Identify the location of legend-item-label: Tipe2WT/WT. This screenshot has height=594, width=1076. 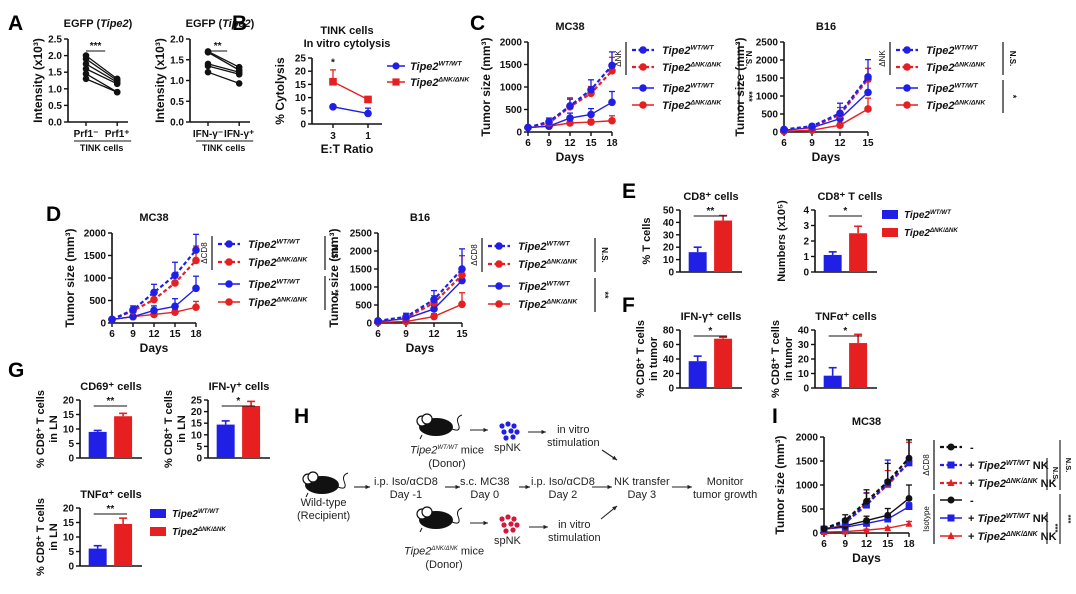
(436, 67).